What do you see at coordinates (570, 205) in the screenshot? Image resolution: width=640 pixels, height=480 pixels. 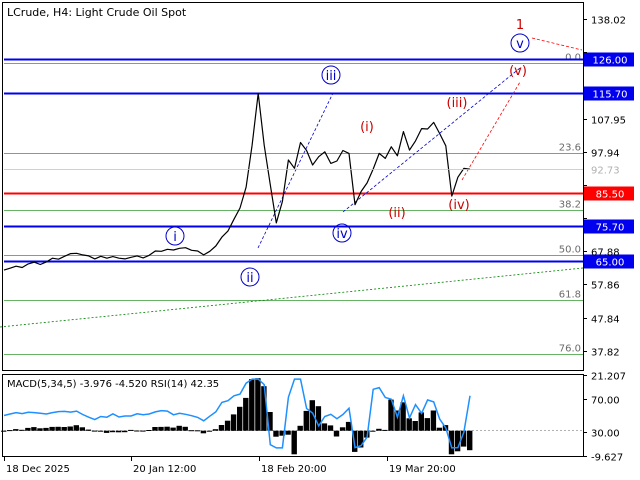 I see `fibo-label: 38.2` at bounding box center [570, 205].